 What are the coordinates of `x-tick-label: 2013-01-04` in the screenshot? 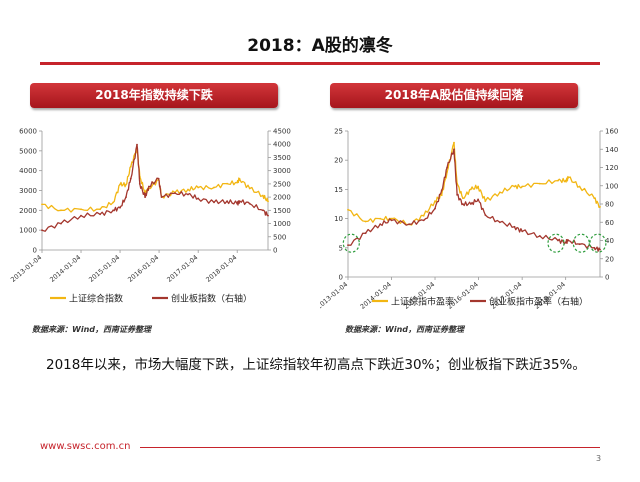 It's located at (334, 295).